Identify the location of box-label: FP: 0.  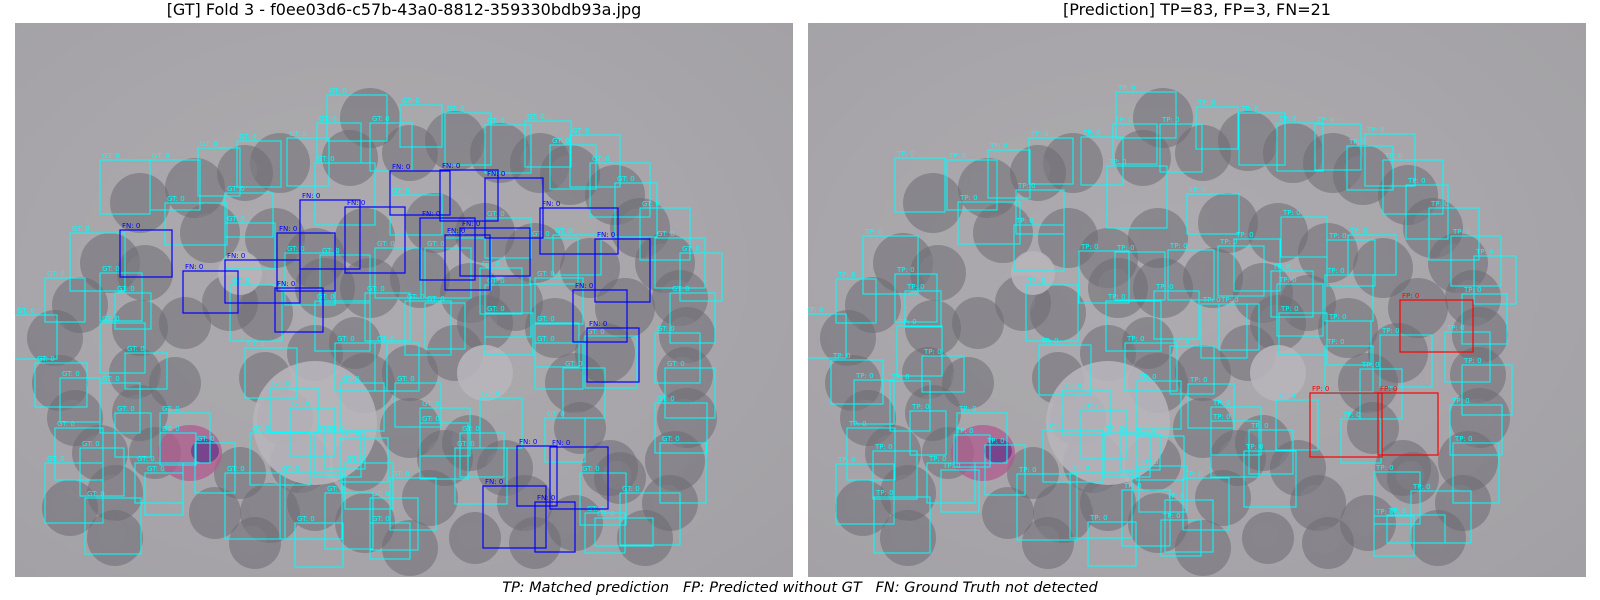
(1320, 389).